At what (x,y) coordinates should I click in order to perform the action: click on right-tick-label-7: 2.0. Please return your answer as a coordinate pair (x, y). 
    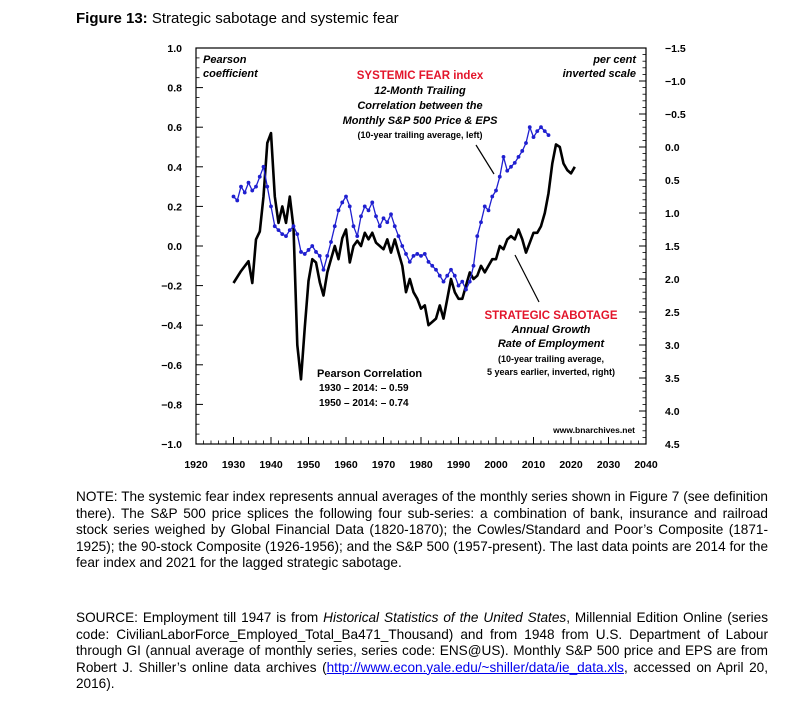
    Looking at the image, I should click on (672, 280).